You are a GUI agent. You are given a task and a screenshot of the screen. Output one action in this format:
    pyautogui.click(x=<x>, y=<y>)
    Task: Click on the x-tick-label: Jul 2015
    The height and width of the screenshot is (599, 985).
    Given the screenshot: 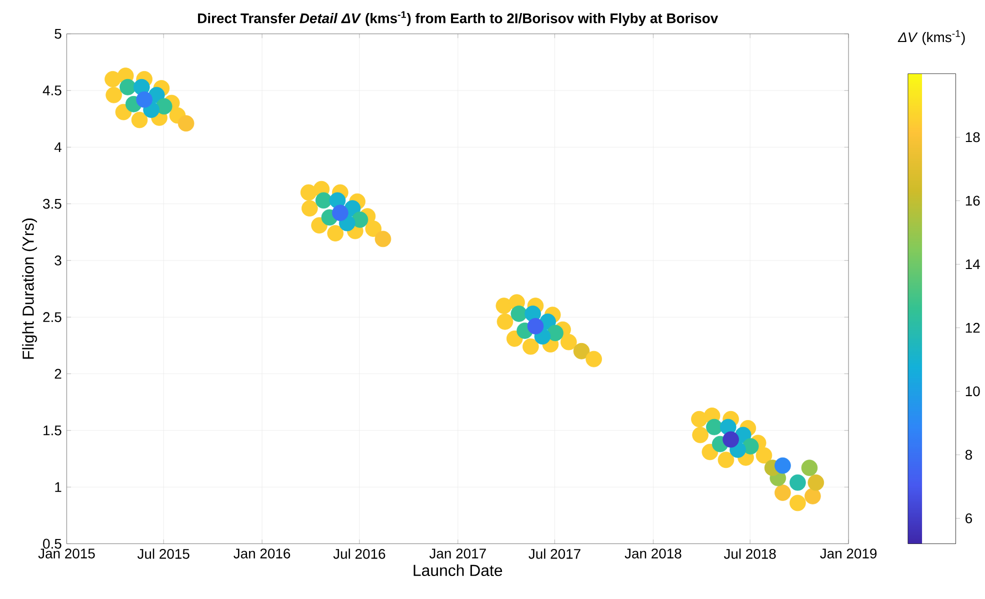 What is the action you would take?
    pyautogui.click(x=163, y=554)
    